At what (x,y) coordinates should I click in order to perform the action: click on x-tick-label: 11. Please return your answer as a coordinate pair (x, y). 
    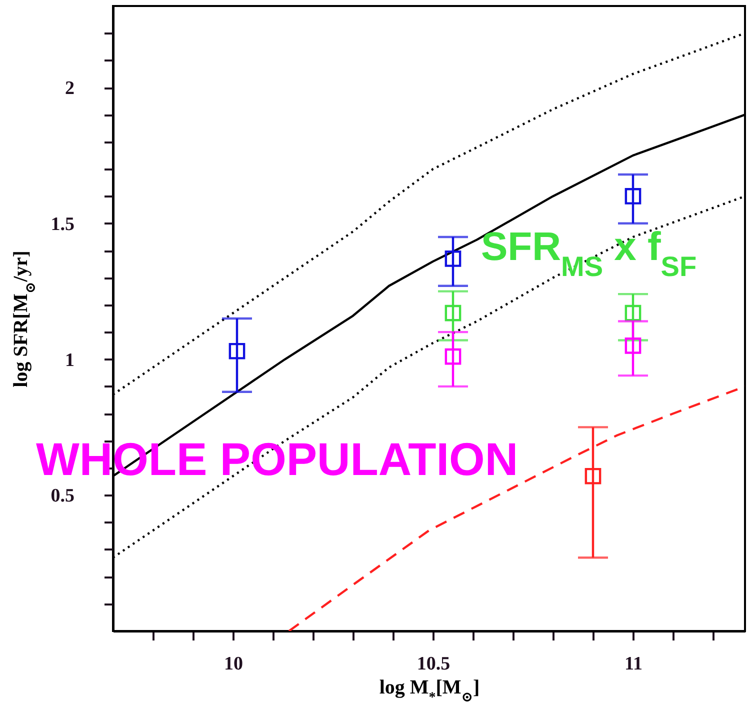
    Looking at the image, I should click on (633, 664).